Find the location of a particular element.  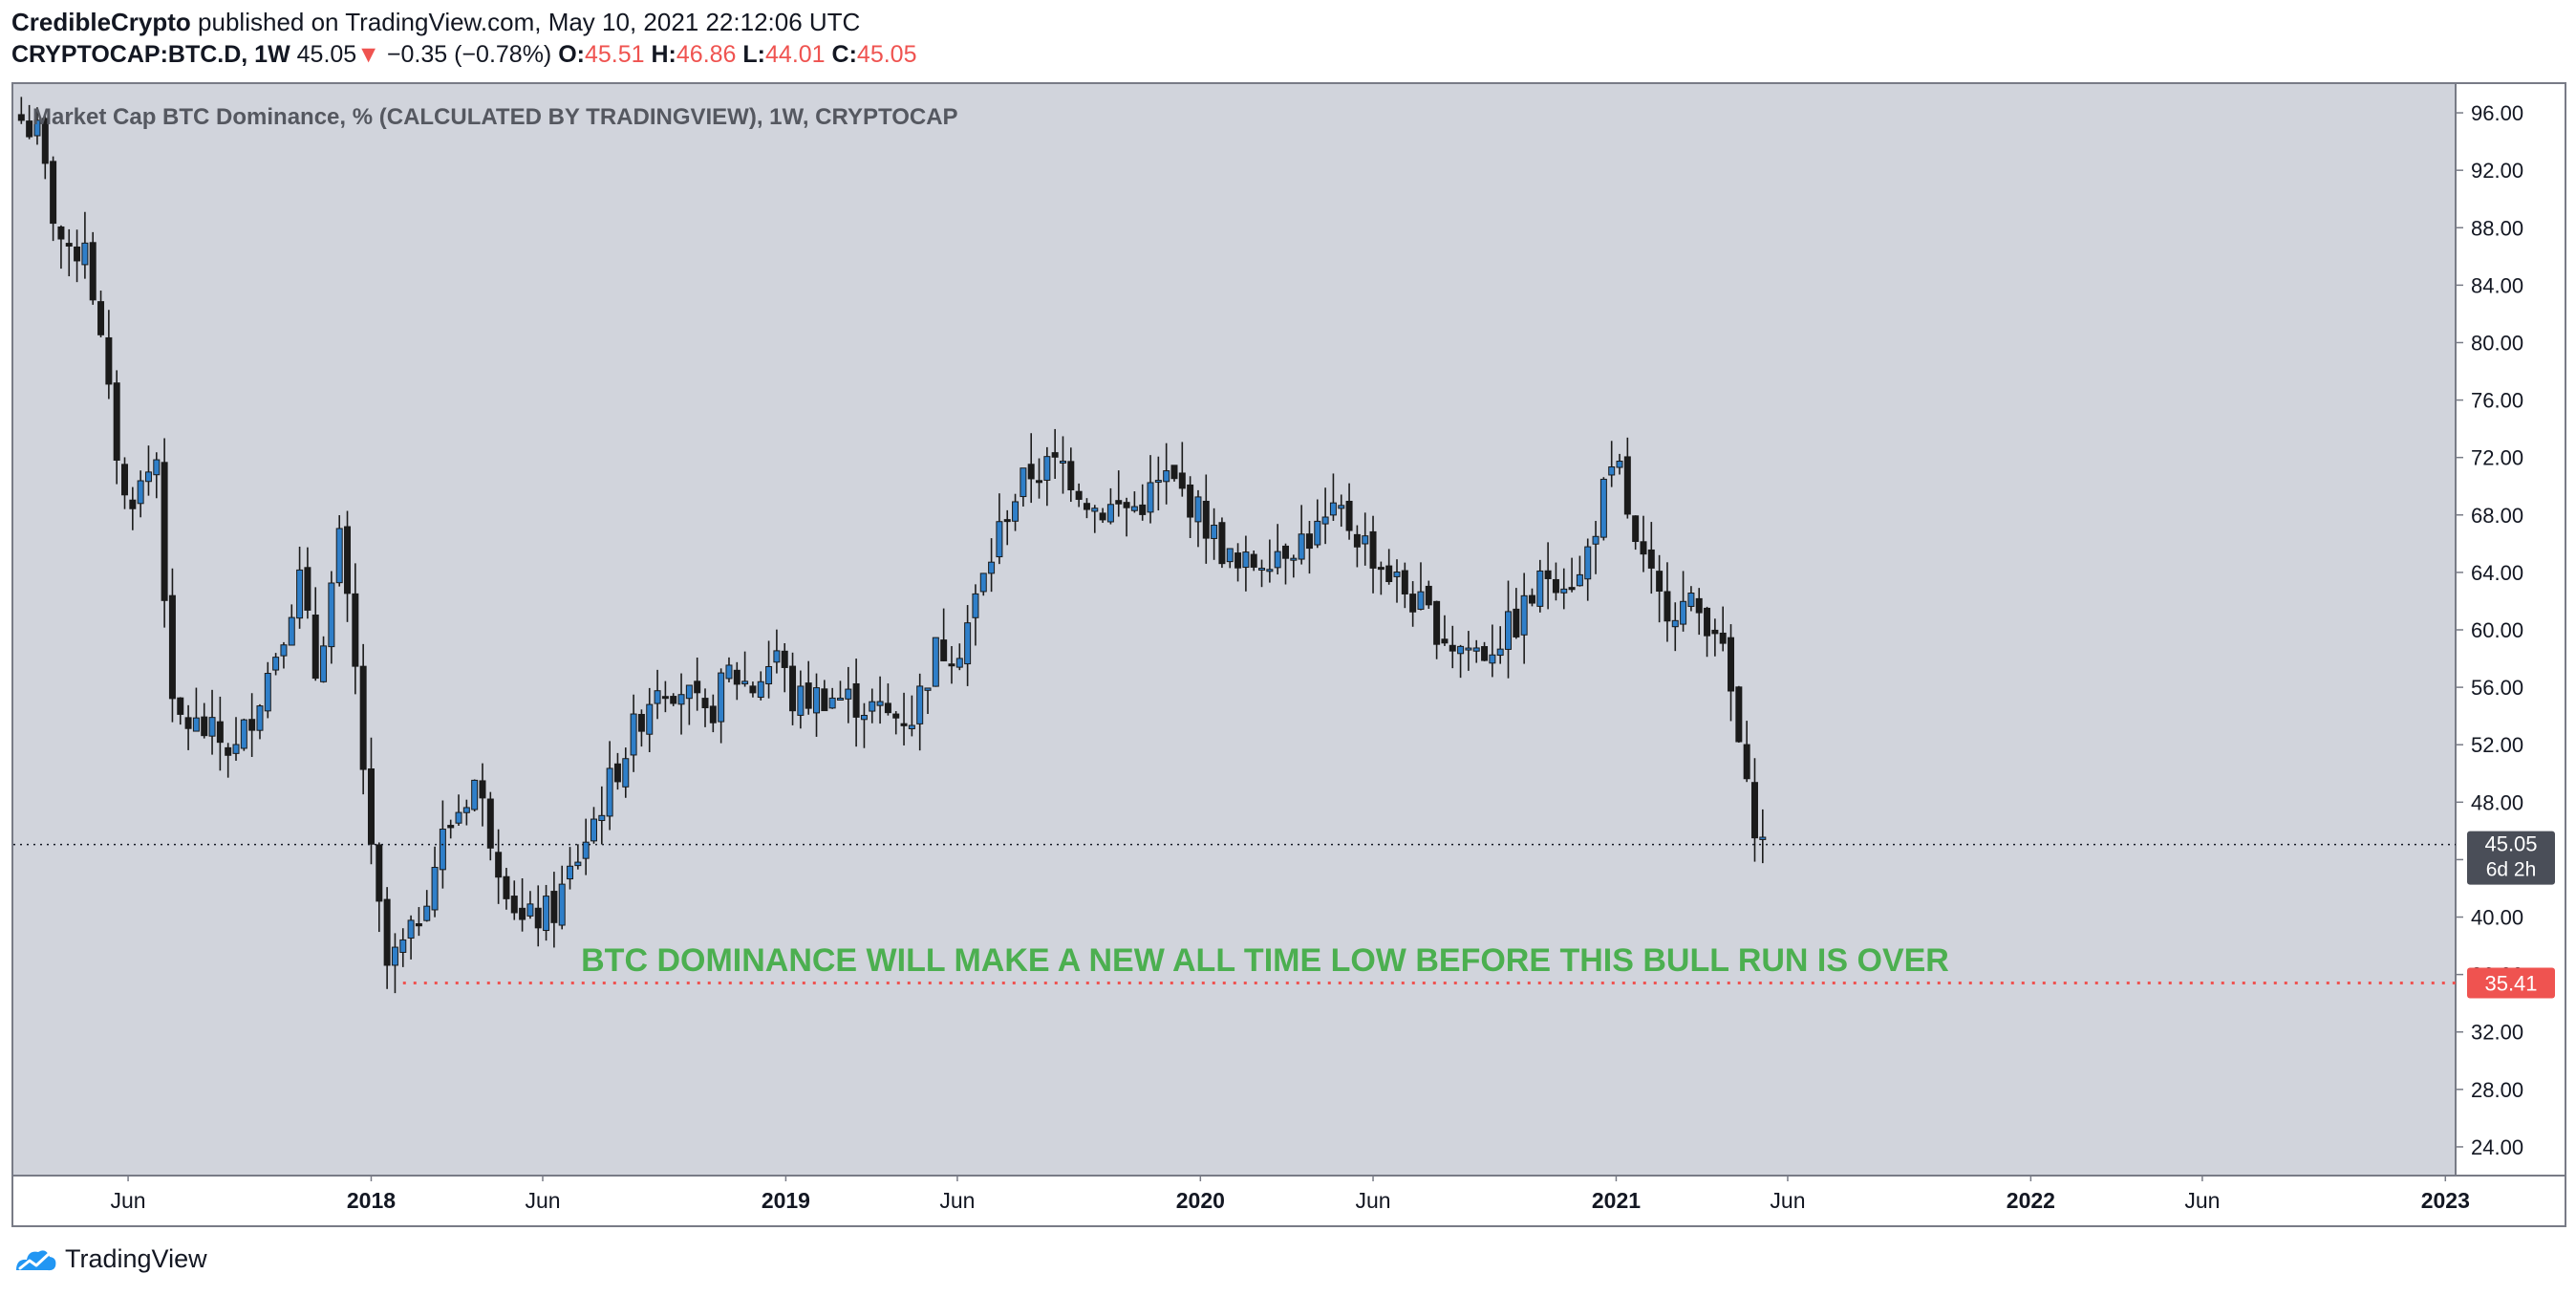

time-axis is located at coordinates (1289, 1200).